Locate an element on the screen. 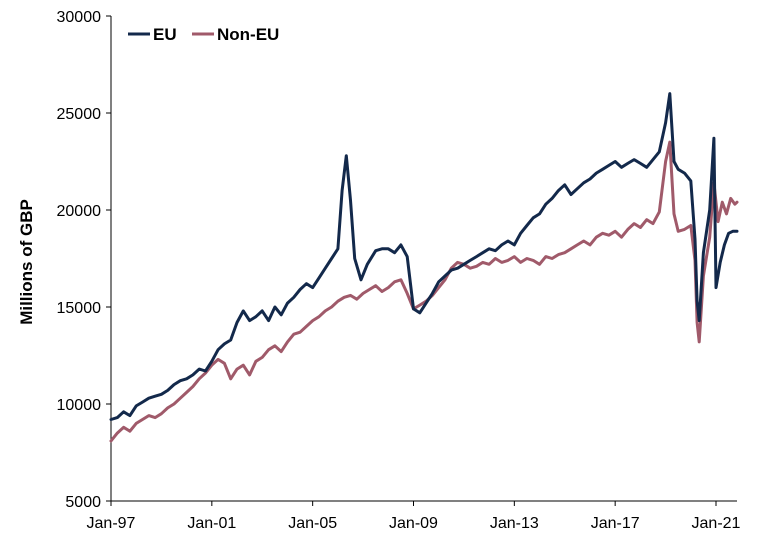 This screenshot has width=770, height=542. x-tick-label: Jan-13 is located at coordinates (514, 523).